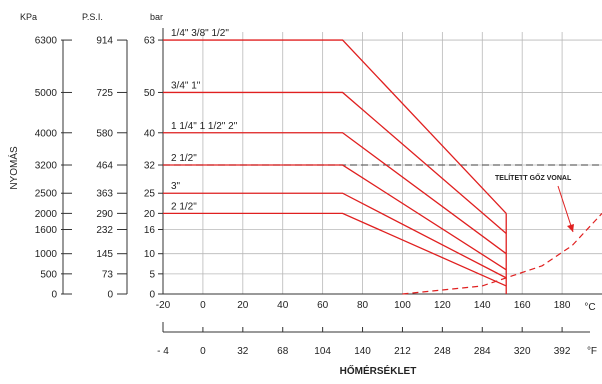  Describe the element at coordinates (104, 133) in the screenshot. I see `psi-tick-label: 580` at that location.